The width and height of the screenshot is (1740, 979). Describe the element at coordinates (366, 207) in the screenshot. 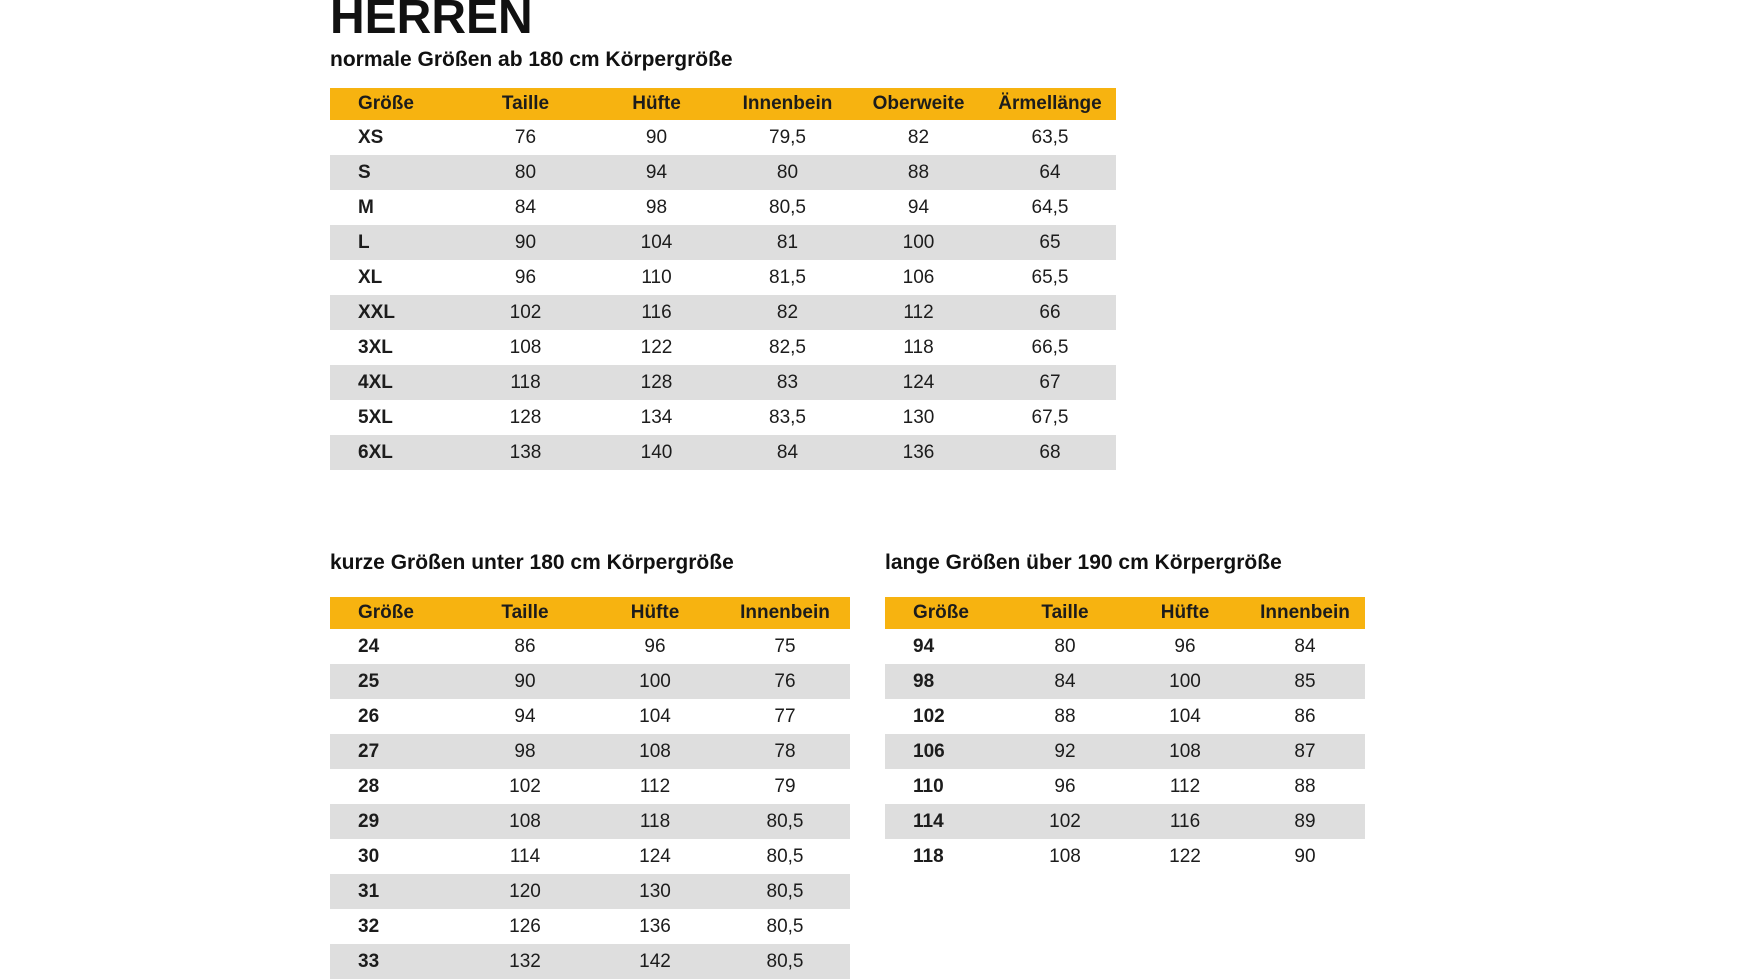

I see `size-label-cell: M` at that location.